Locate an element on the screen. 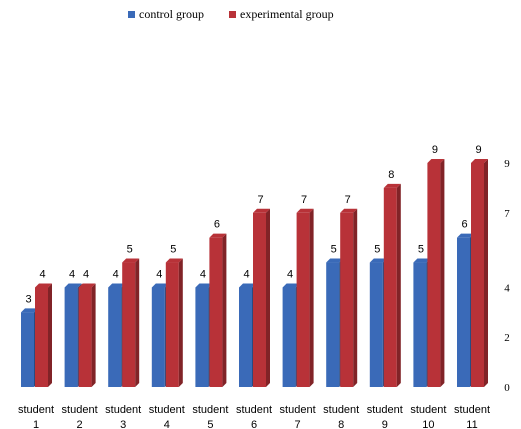 The image size is (521, 429). data-label-2-11: 9 is located at coordinates (478, 150).